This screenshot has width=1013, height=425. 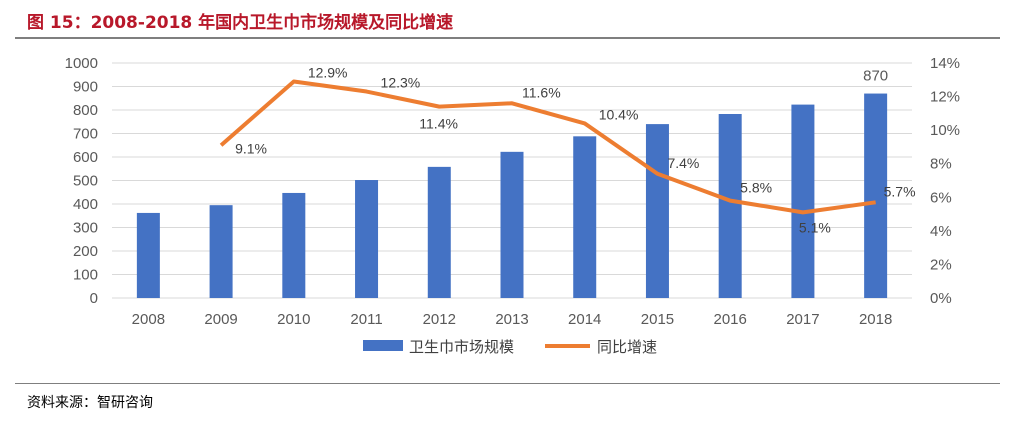 What do you see at coordinates (438, 124) in the screenshot?
I see `line-data-label: 11.4%` at bounding box center [438, 124].